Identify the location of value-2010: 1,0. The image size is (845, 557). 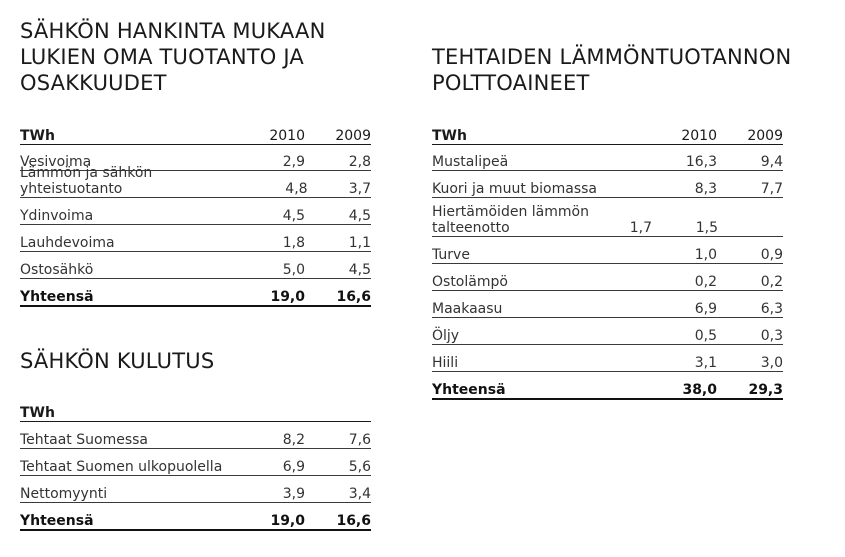
(705, 255).